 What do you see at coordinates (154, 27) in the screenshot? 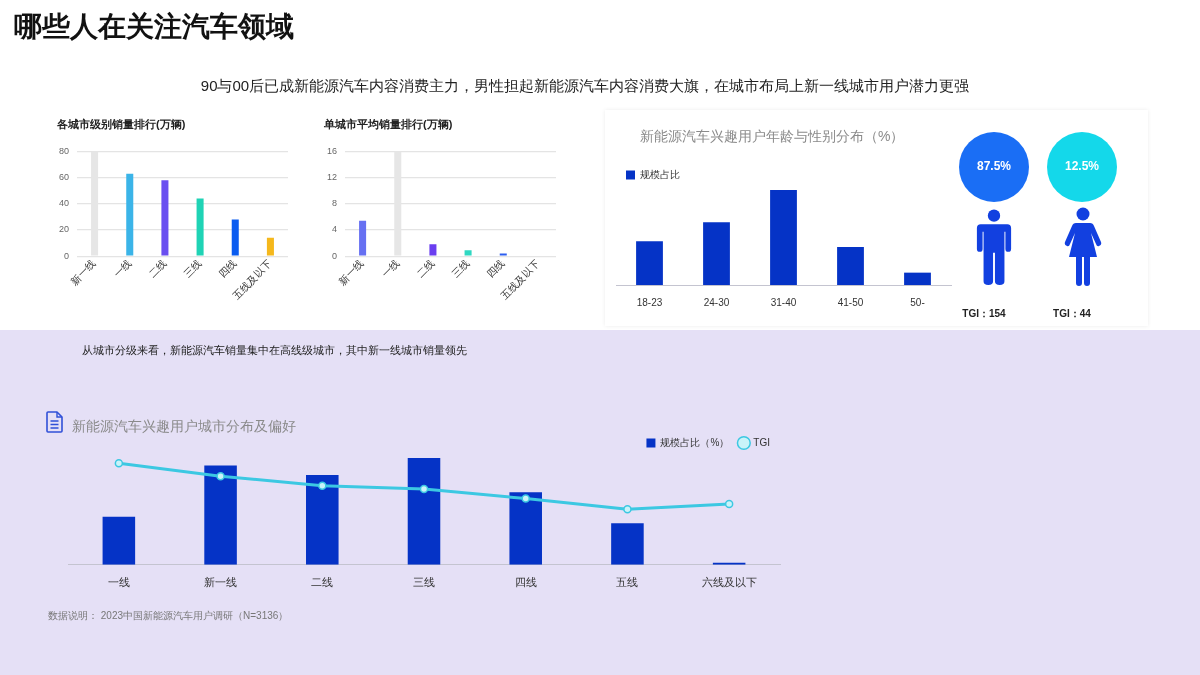
I see `text: 哪些人在关注汽车领域` at bounding box center [154, 27].